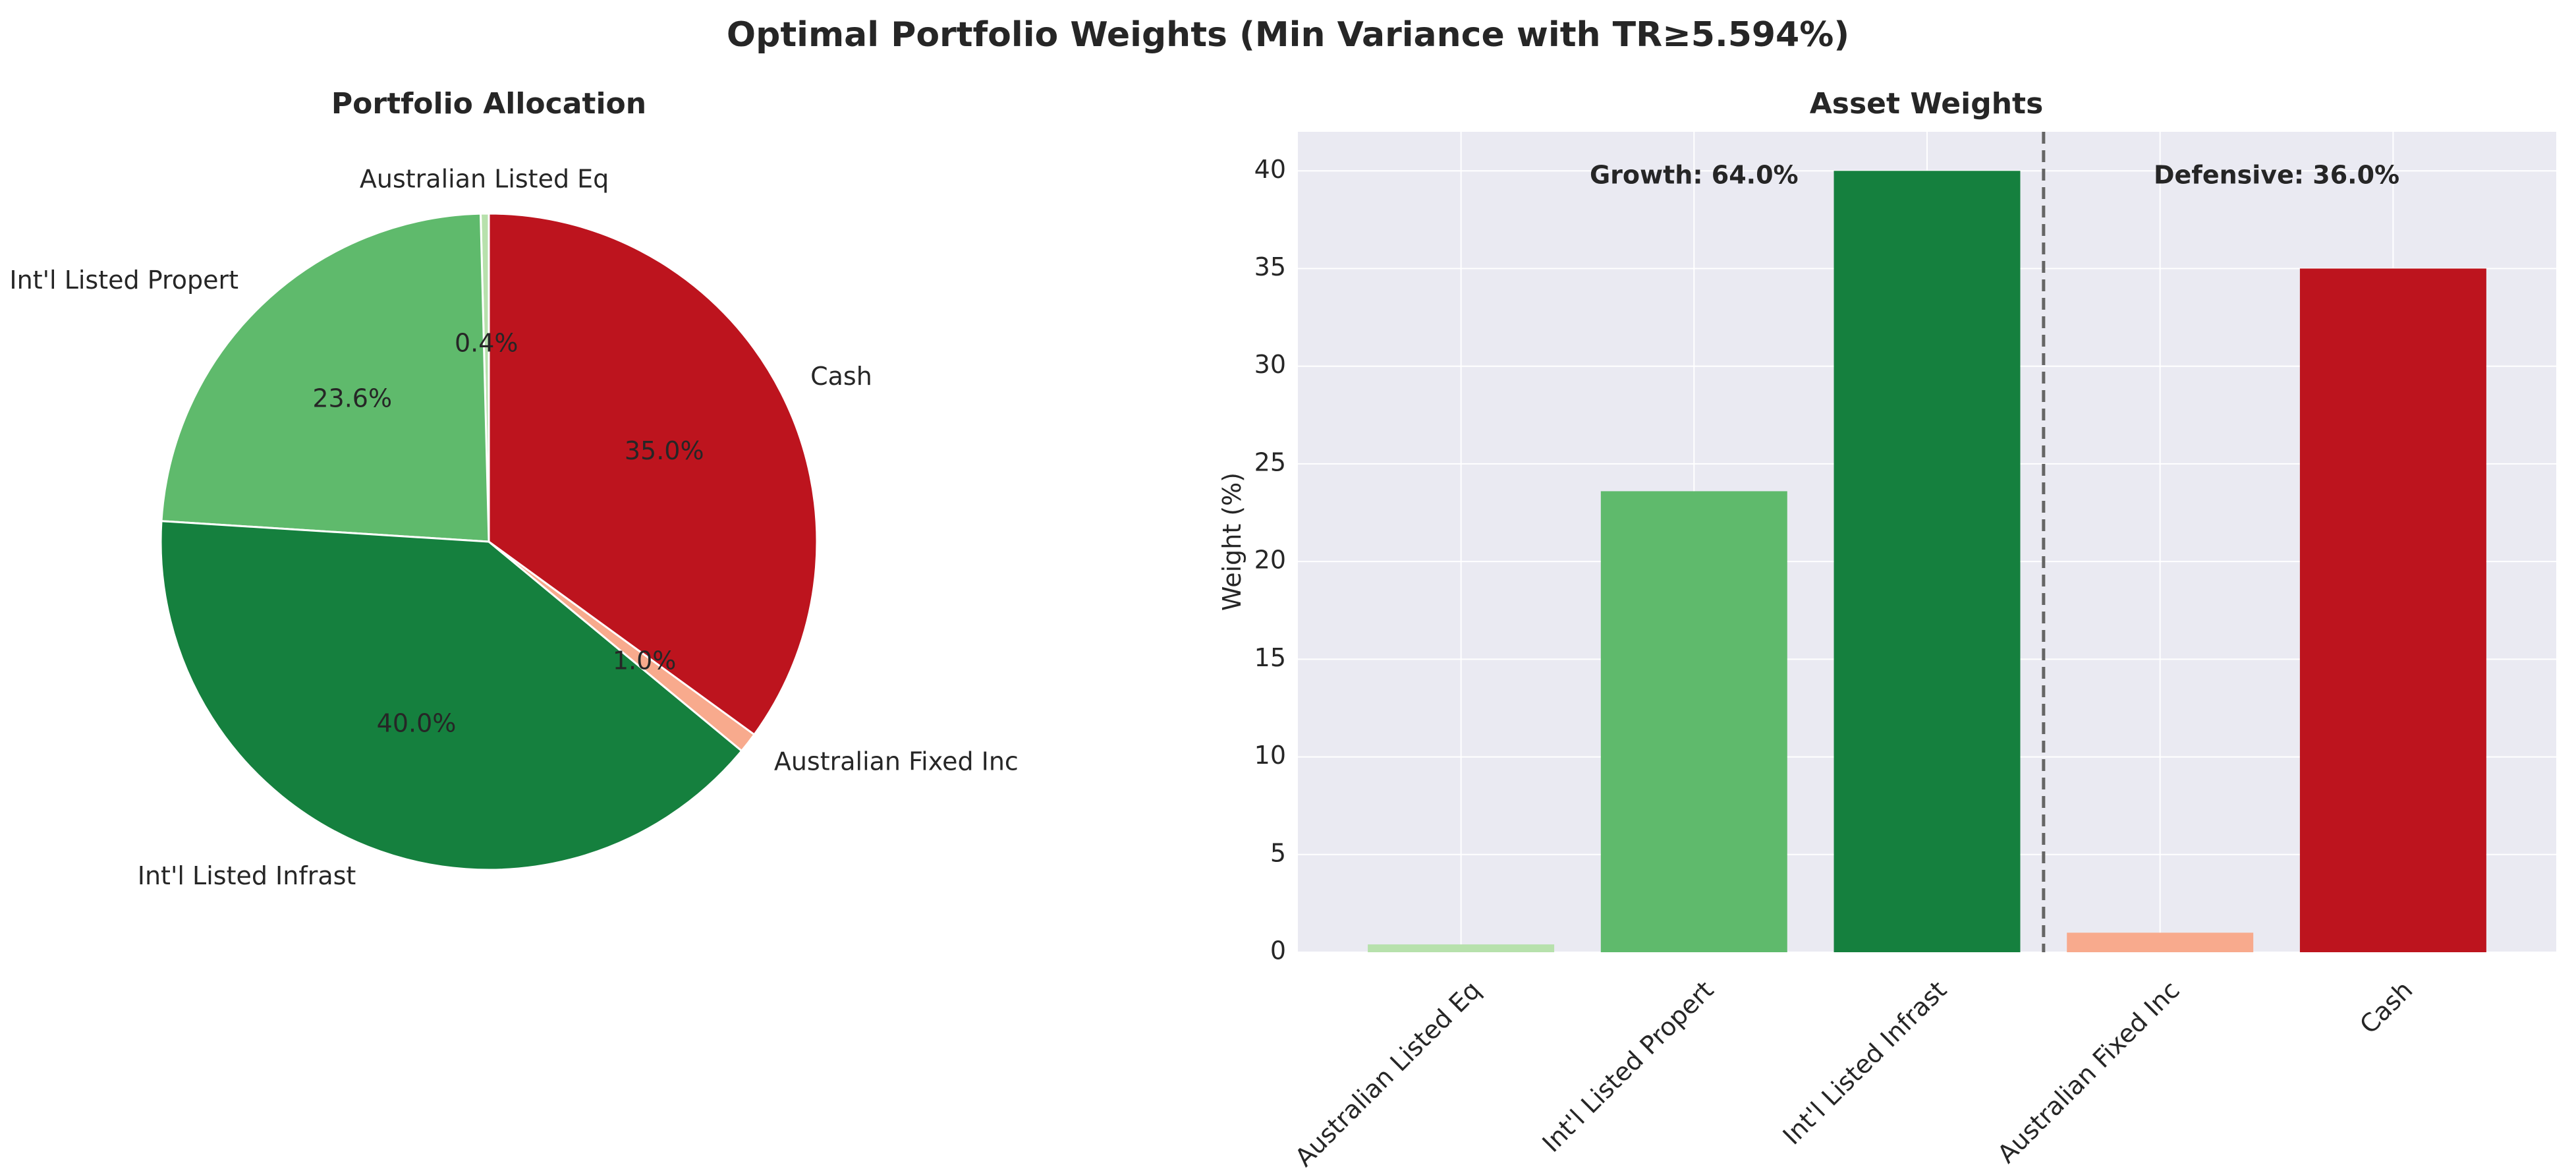 The height and width of the screenshot is (1171, 2576). Describe the element at coordinates (1694, 174) in the screenshot. I see `annotation-growth: Growth: 64.0%` at that location.